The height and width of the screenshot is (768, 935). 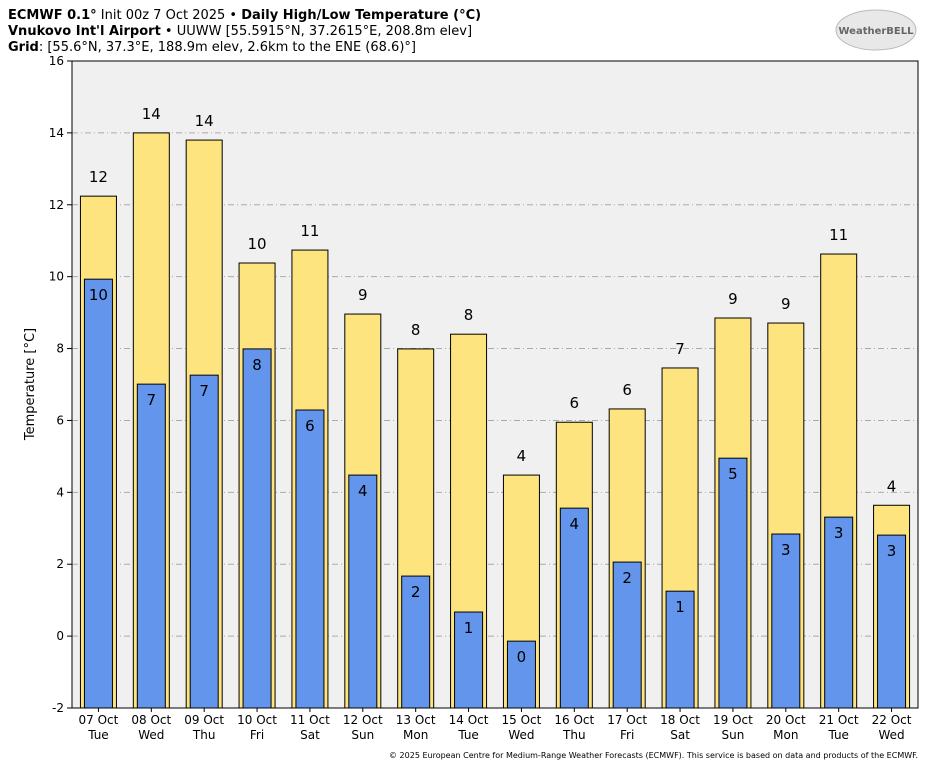 I want to click on value-label: 12, so click(x=98, y=177).